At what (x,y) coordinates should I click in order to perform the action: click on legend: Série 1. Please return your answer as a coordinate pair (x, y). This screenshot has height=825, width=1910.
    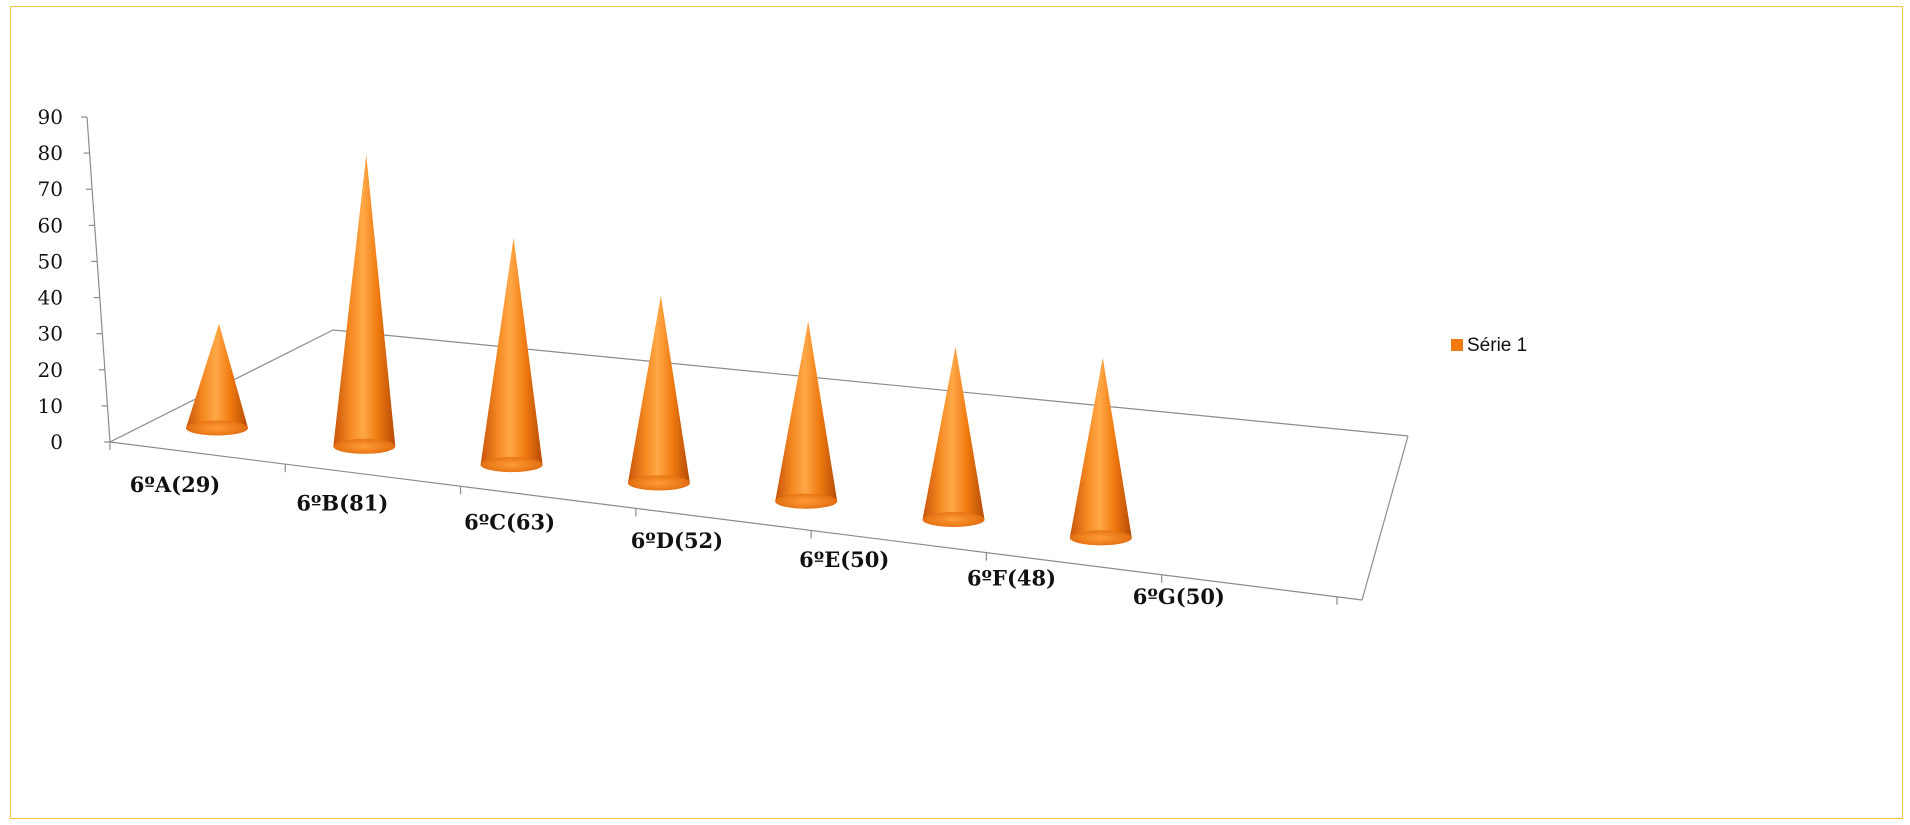
    Looking at the image, I should click on (1489, 345).